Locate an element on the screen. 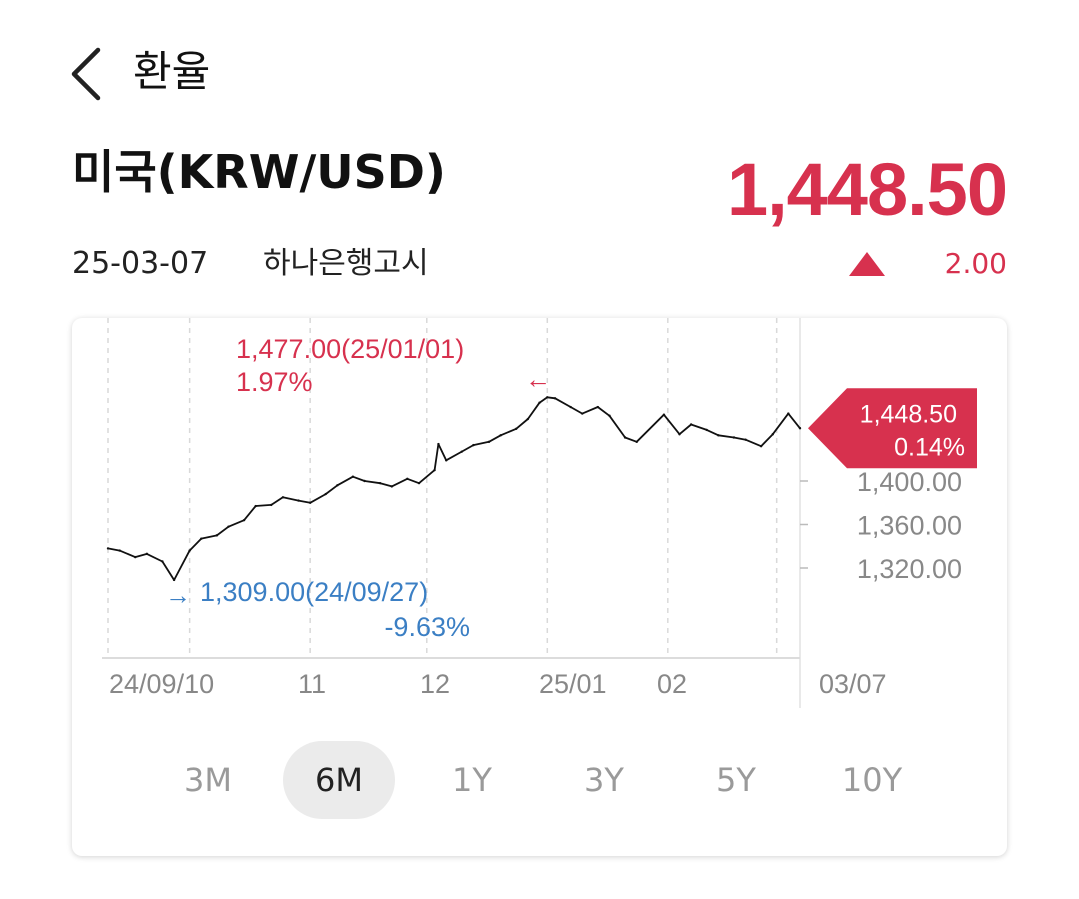 The image size is (1079, 899). rate-series-line is located at coordinates (454, 488).